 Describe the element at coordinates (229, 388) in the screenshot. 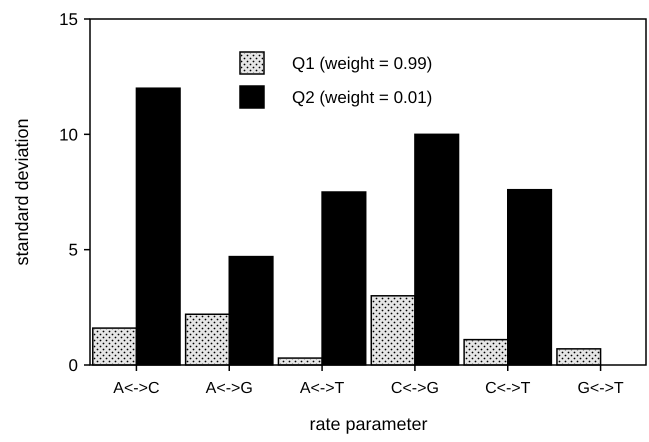

I see `x-tick-label: A<->G` at that location.